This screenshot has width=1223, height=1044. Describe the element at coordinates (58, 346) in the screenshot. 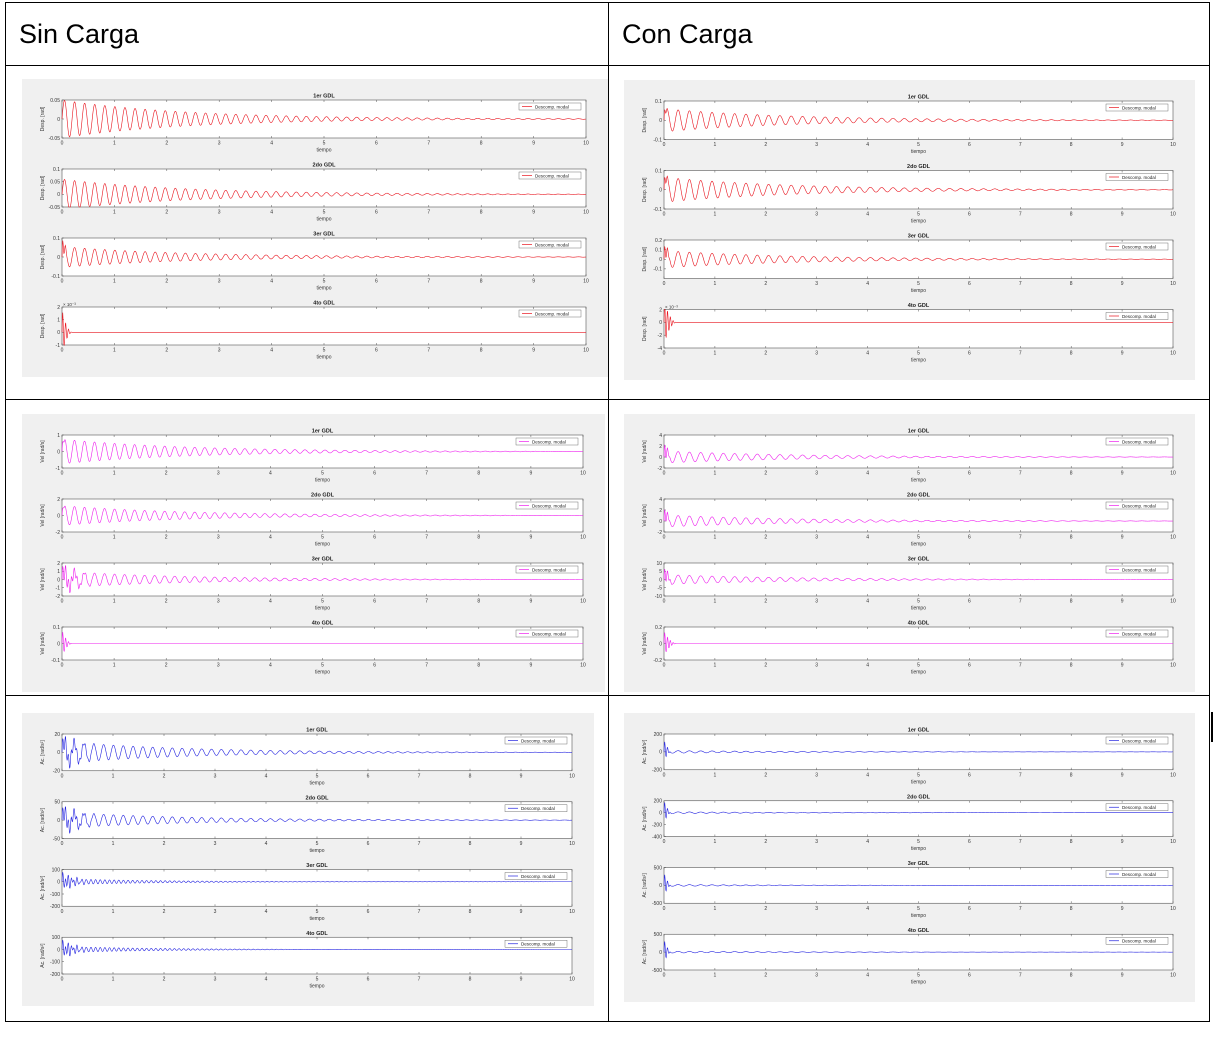

I see `y-tick-label: -1` at that location.